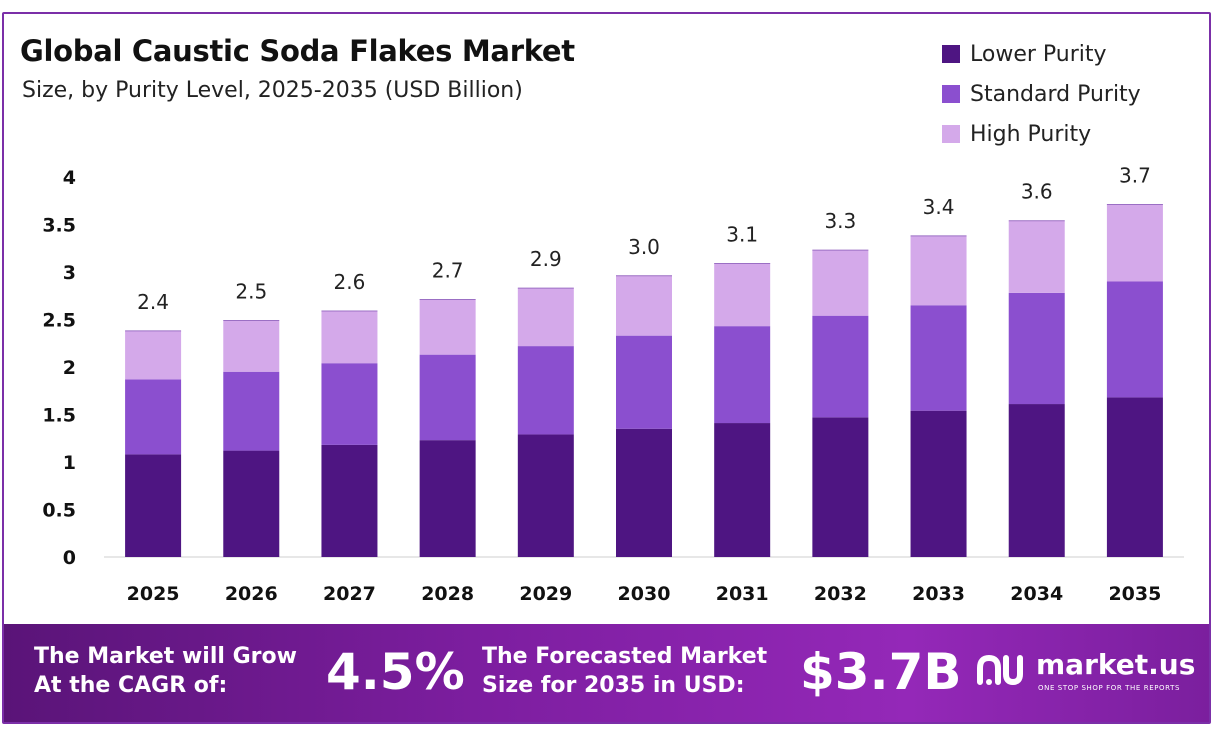  Describe the element at coordinates (545, 390) in the screenshot. I see `bar-2029-standard-purity` at that location.